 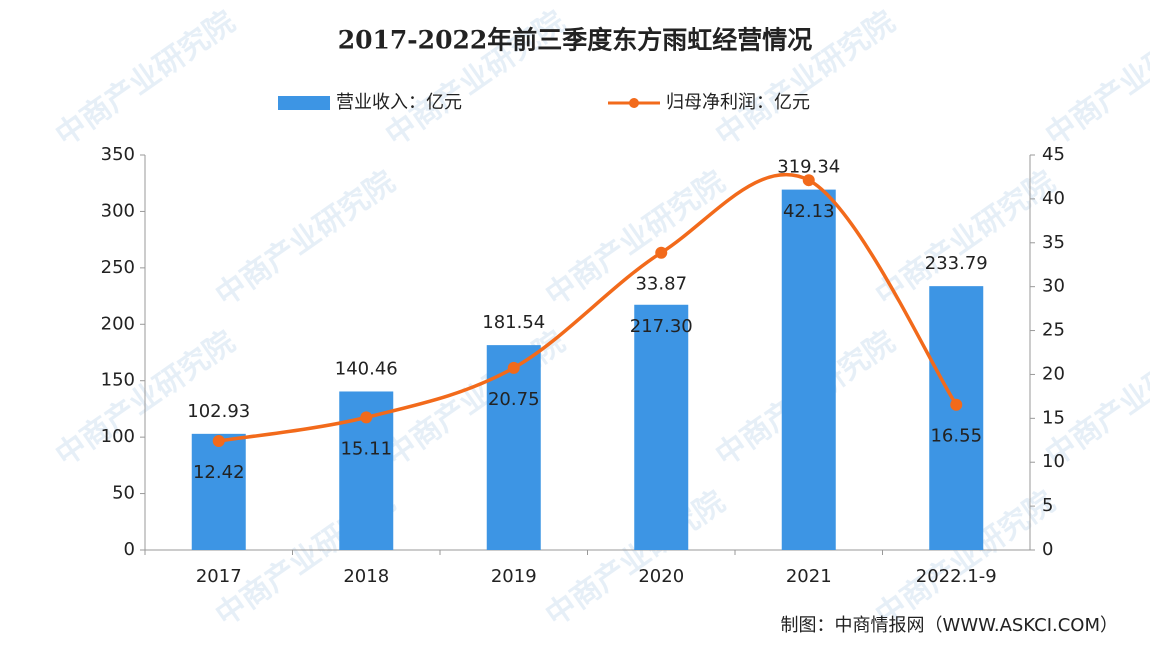 What do you see at coordinates (514, 399) in the screenshot?
I see `line-value-label: 20.75` at bounding box center [514, 399].